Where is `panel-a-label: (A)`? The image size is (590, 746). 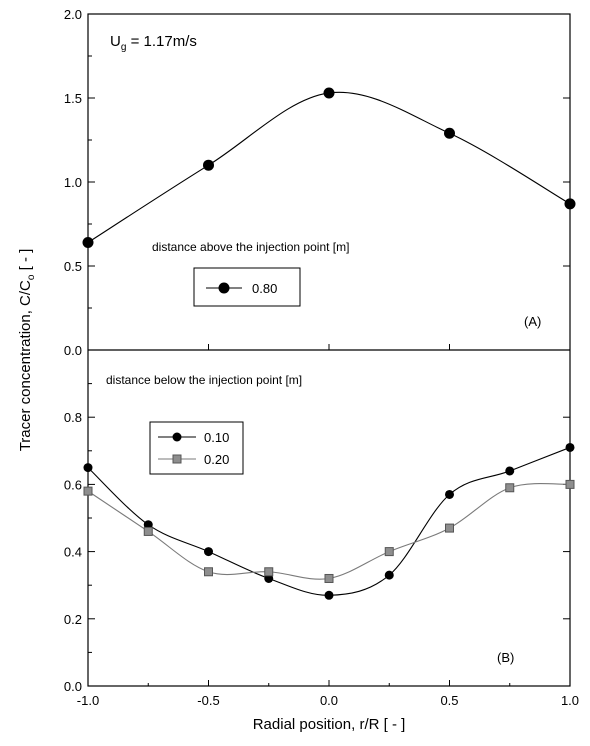
panel-a-label: (A) is located at coordinates (532, 321).